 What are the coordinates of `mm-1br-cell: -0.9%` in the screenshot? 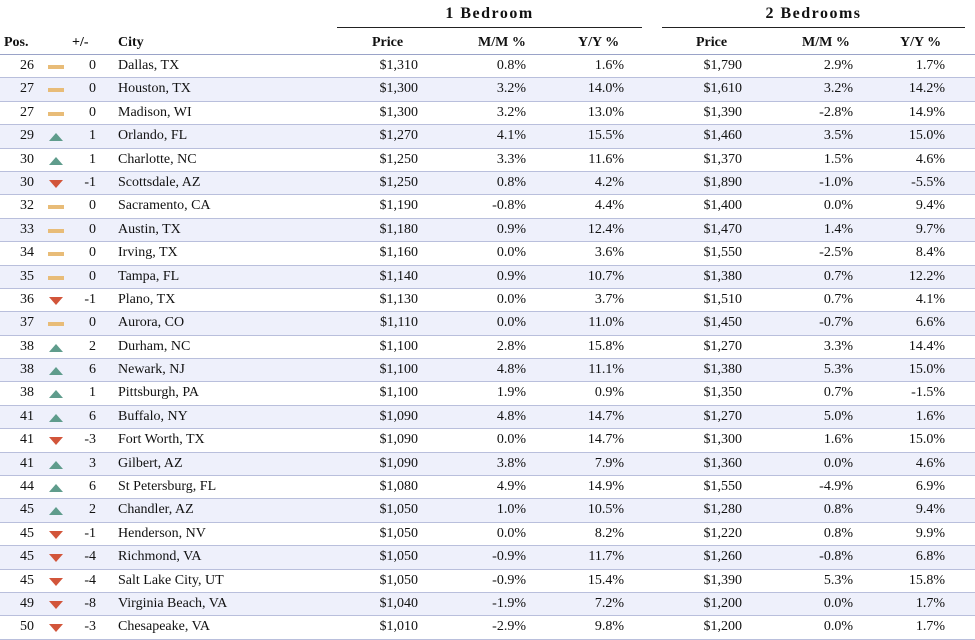 It's located at (509, 557).